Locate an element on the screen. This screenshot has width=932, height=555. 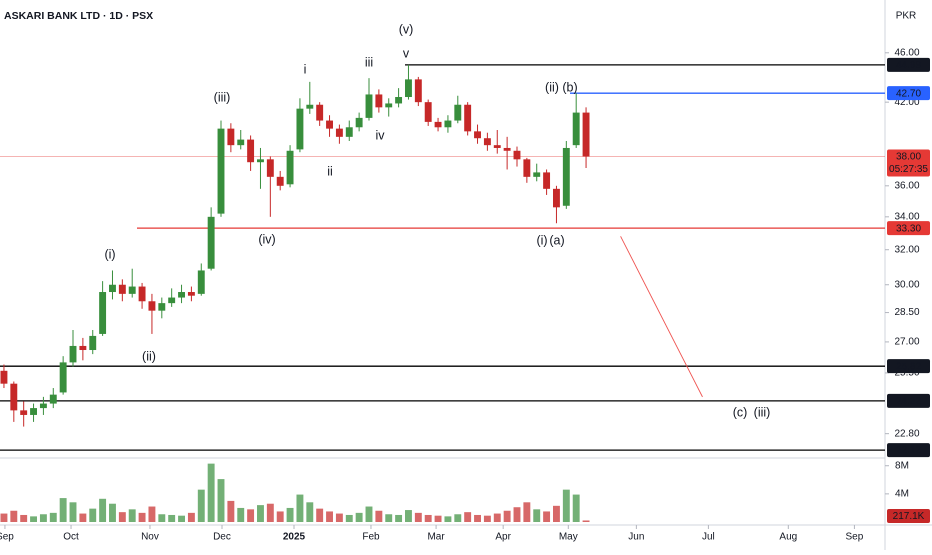
level-label: 25.82 is located at coordinates (908, 366).